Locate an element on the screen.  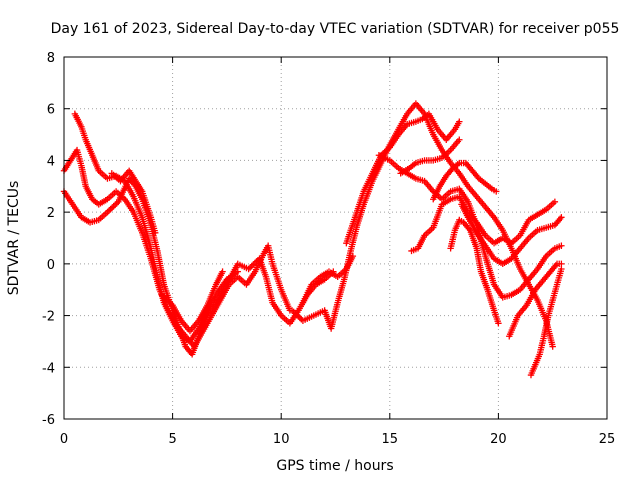
series-sat-p is located at coordinates (328, 279).